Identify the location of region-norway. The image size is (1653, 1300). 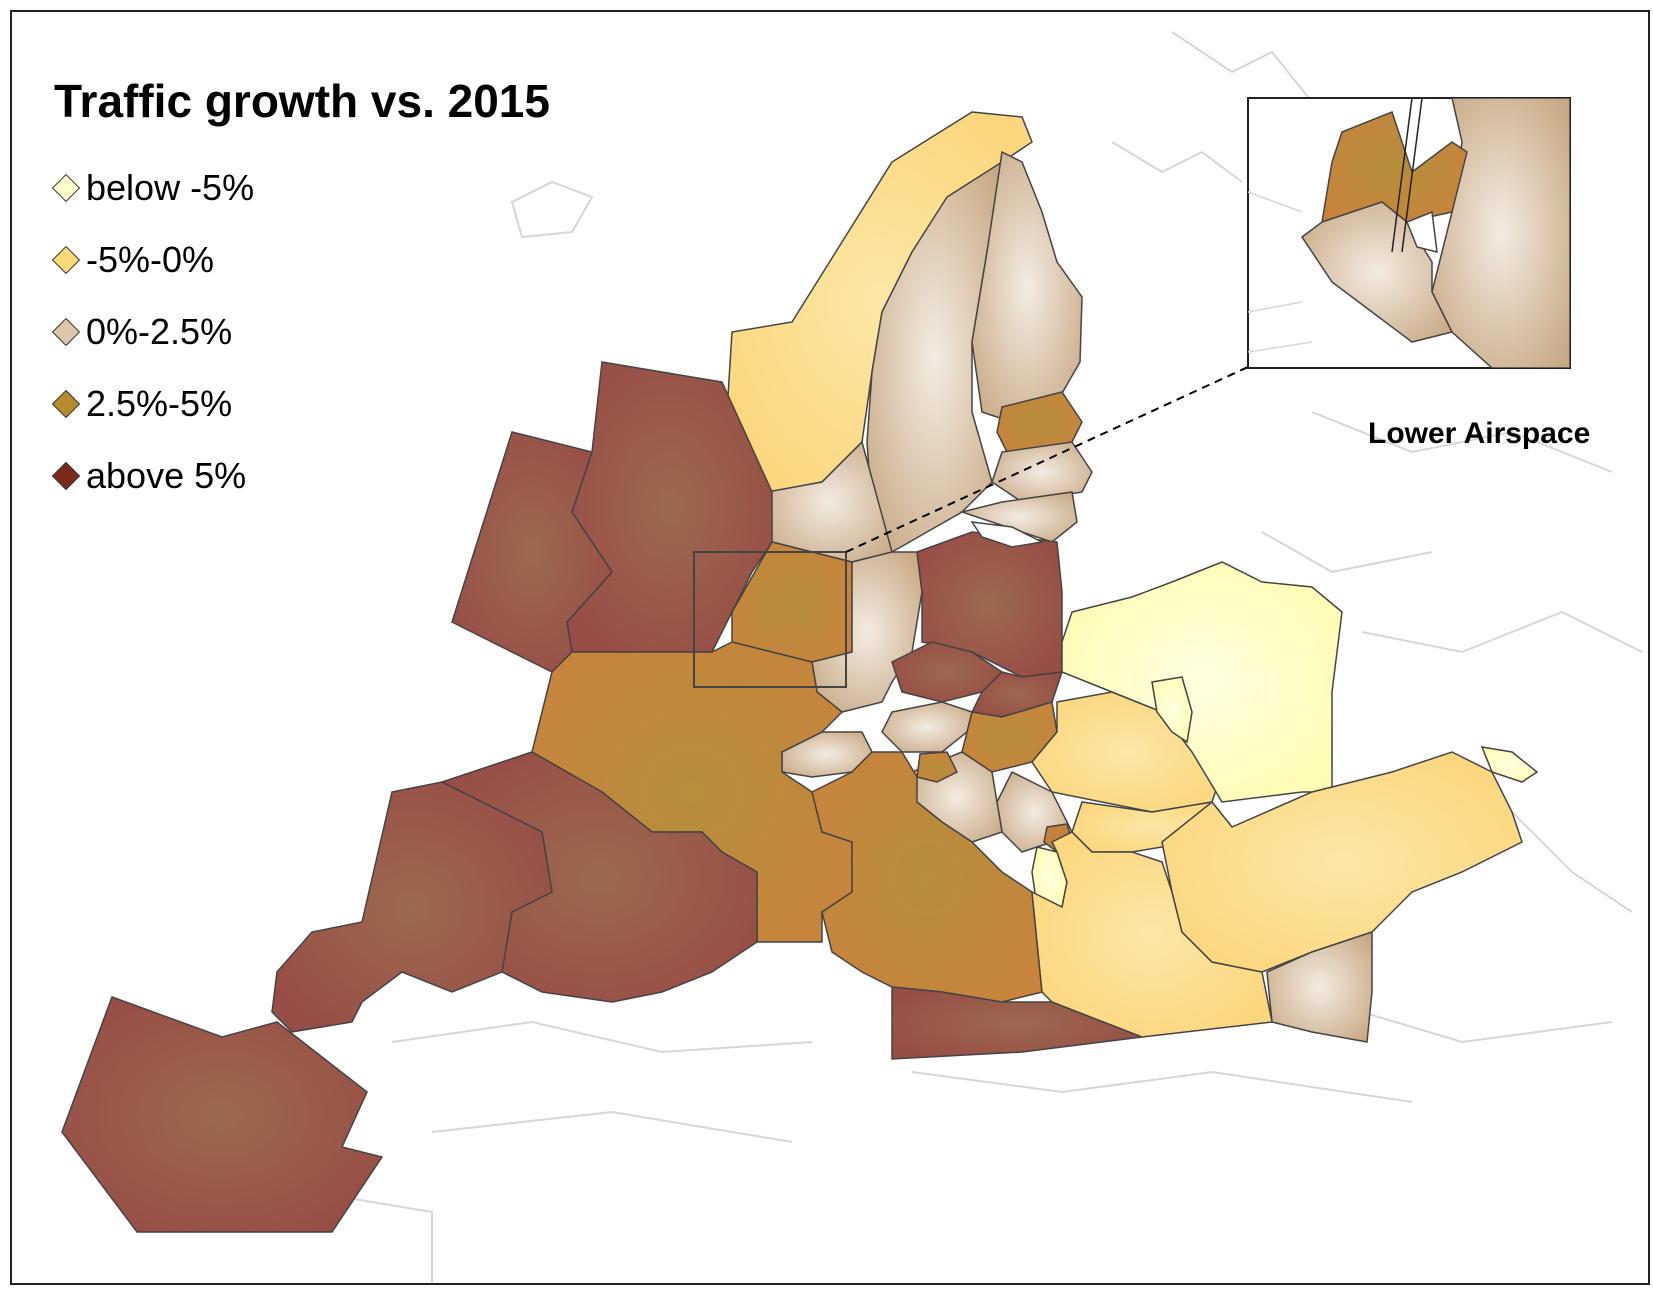
(879, 302).